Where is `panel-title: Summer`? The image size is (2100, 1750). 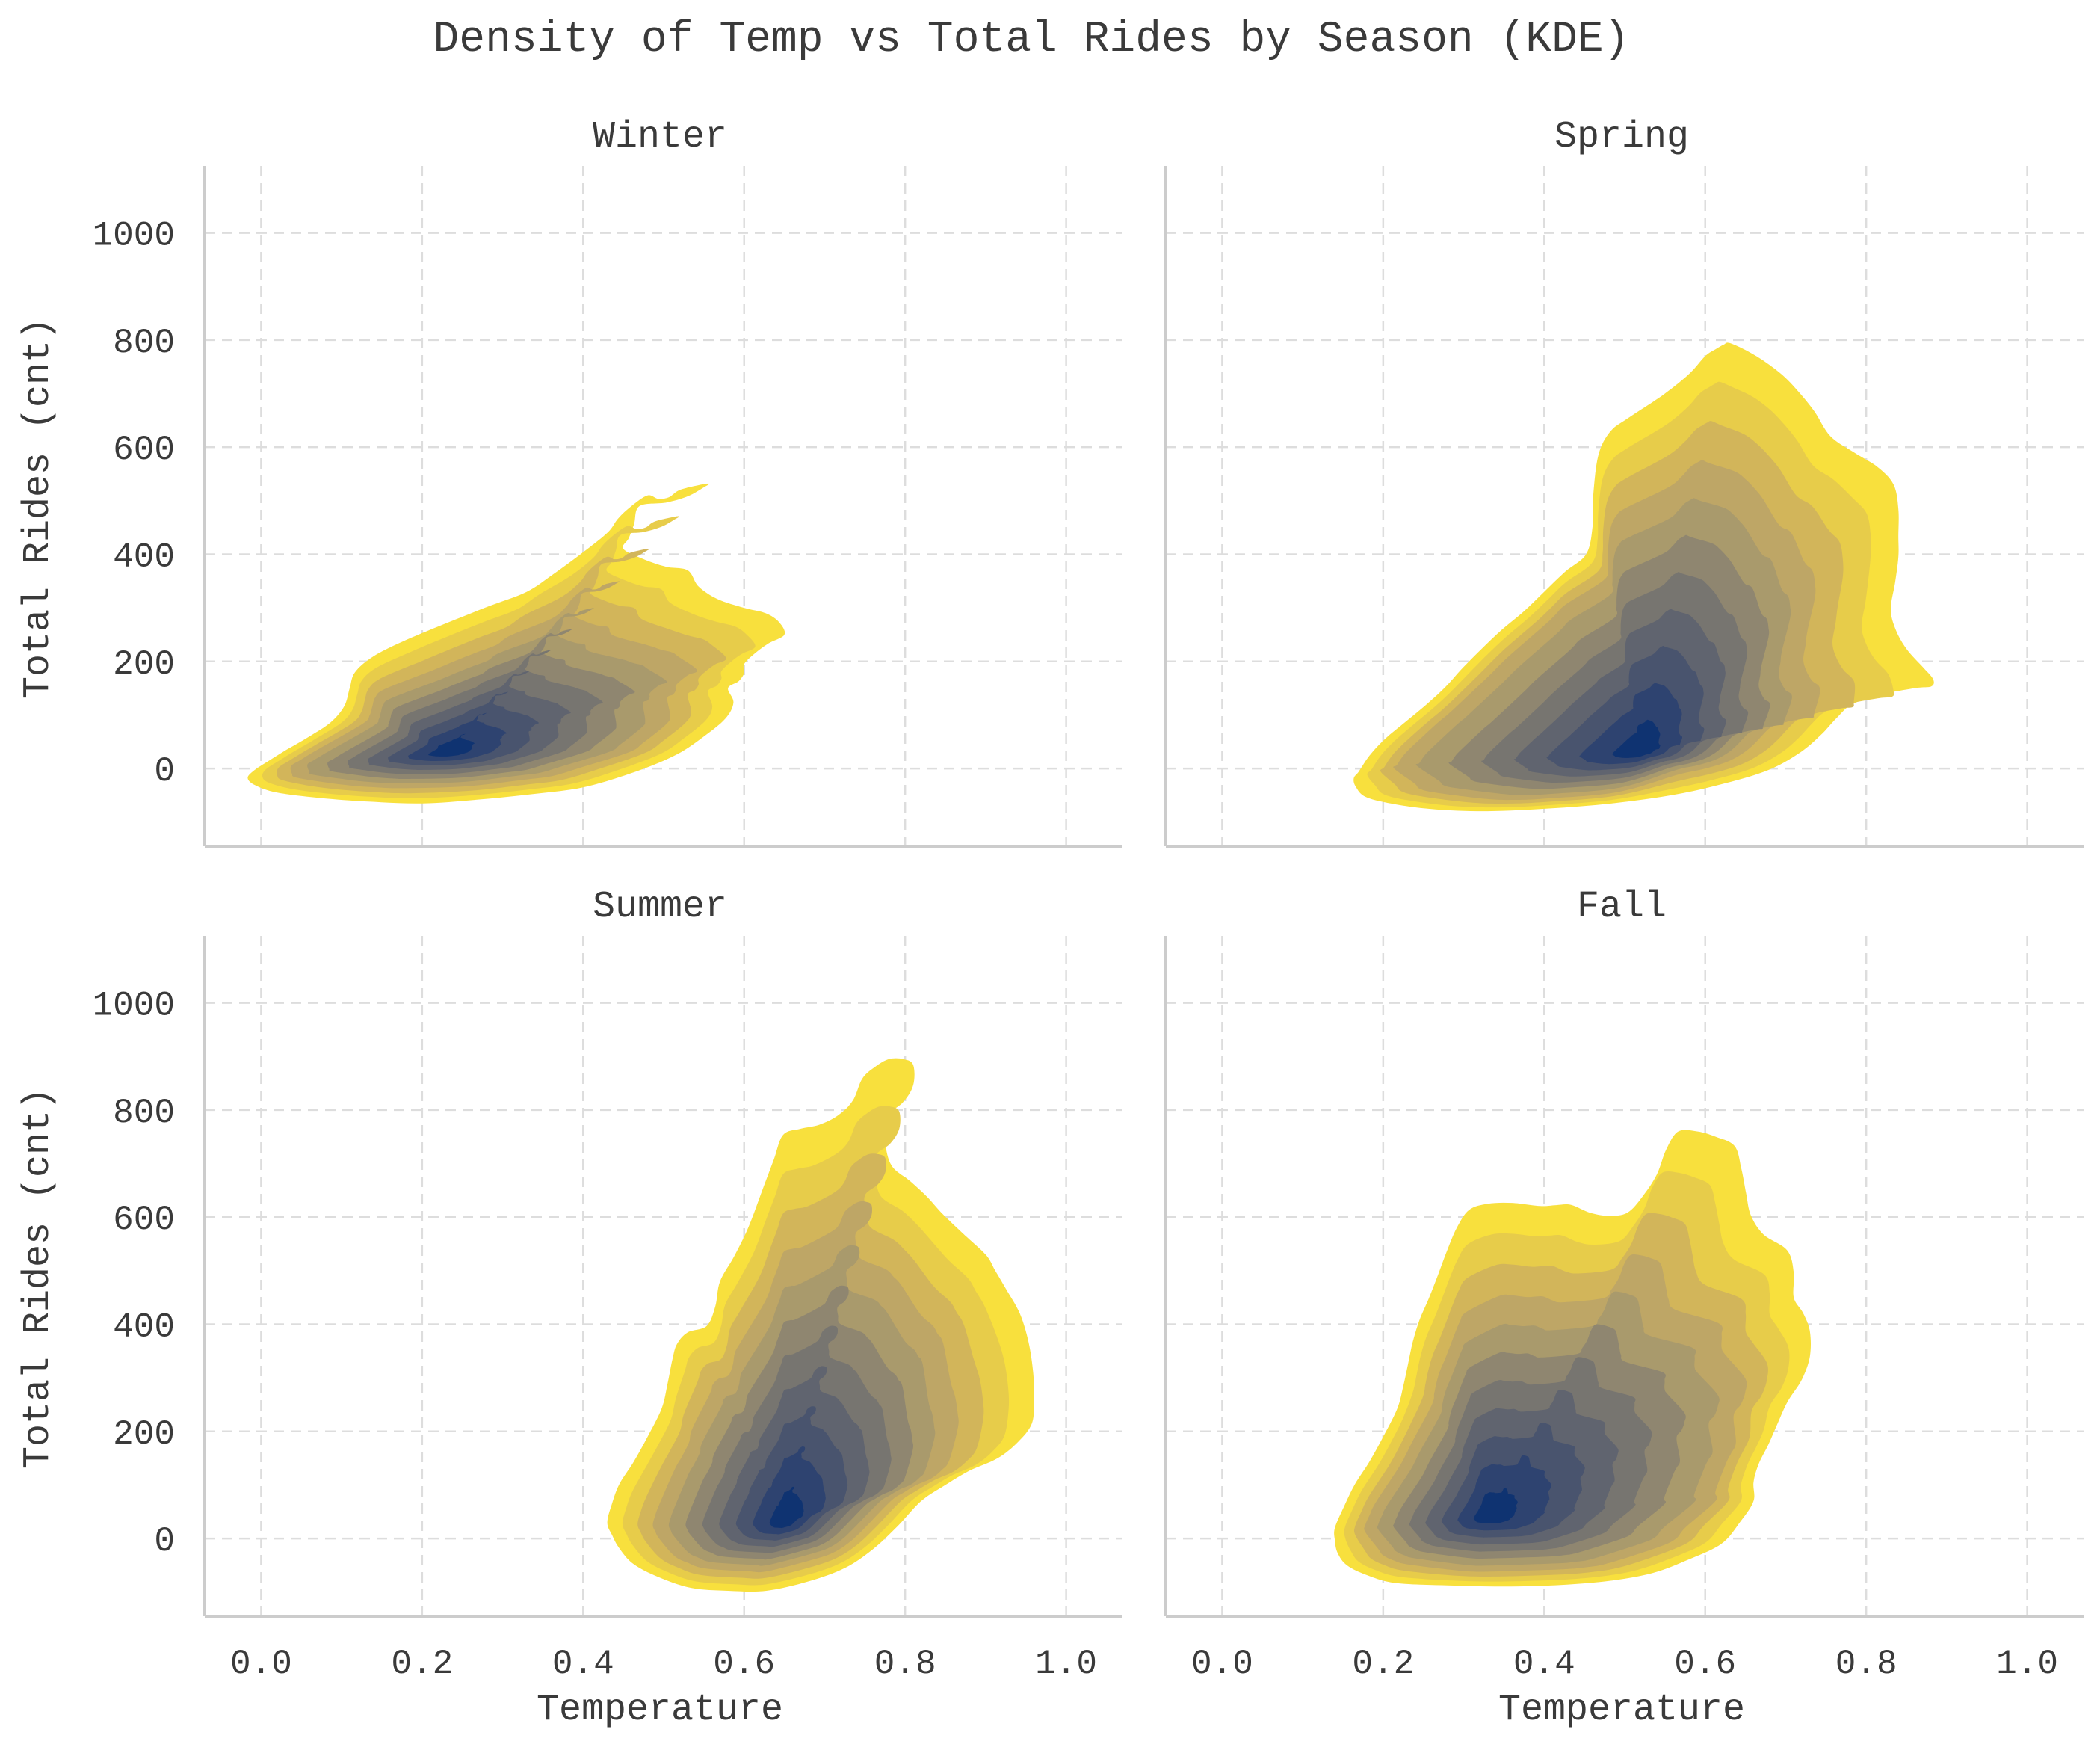 panel-title: Summer is located at coordinates (660, 907).